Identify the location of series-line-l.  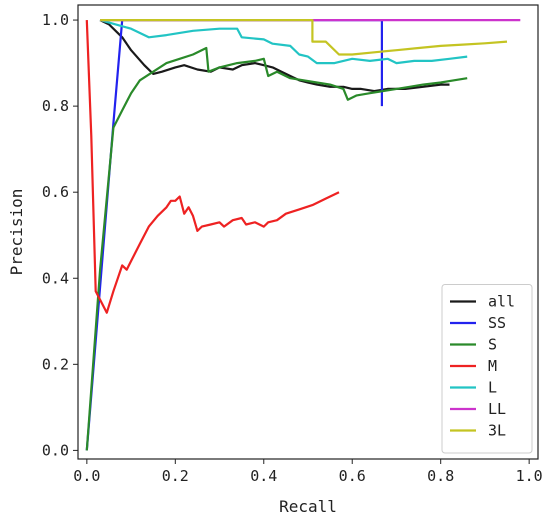
(283, 42).